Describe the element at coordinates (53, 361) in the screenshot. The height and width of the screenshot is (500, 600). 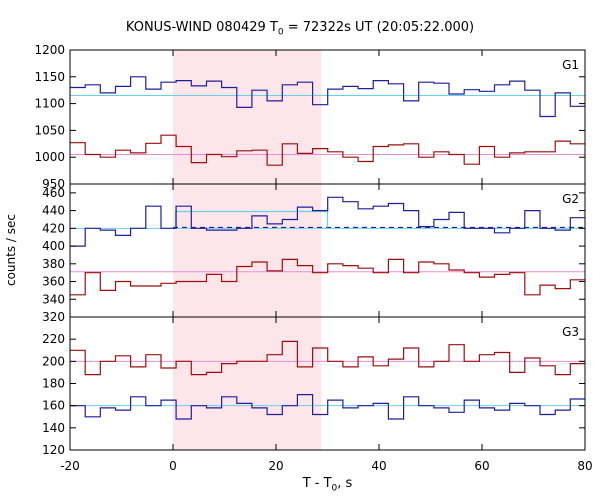
I see `panel-g3-ytick-label: 200` at that location.